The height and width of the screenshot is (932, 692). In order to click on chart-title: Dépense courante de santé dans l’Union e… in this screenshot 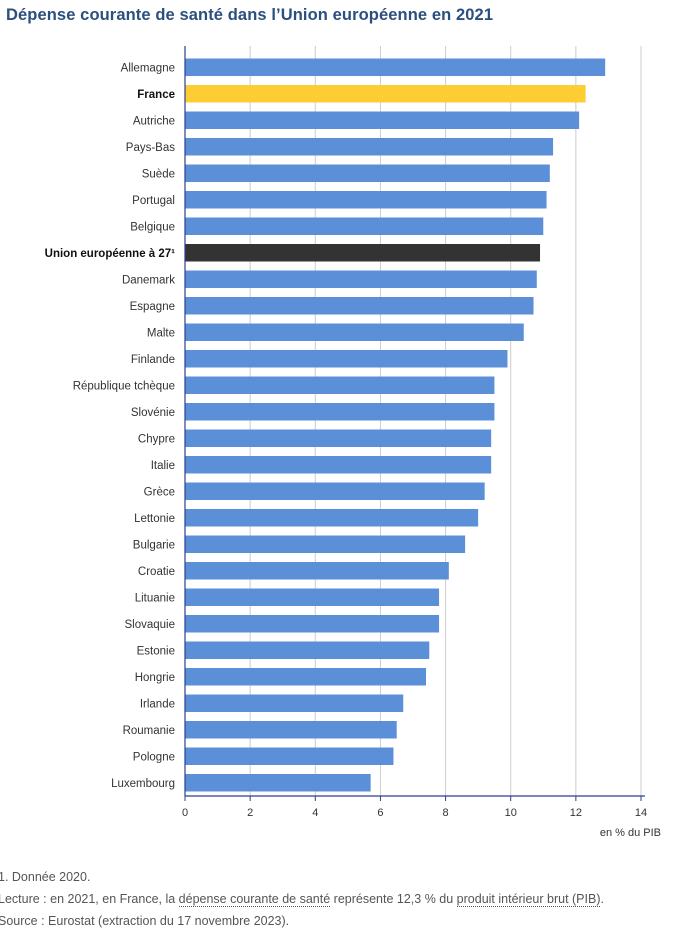, I will do `click(250, 15)`.